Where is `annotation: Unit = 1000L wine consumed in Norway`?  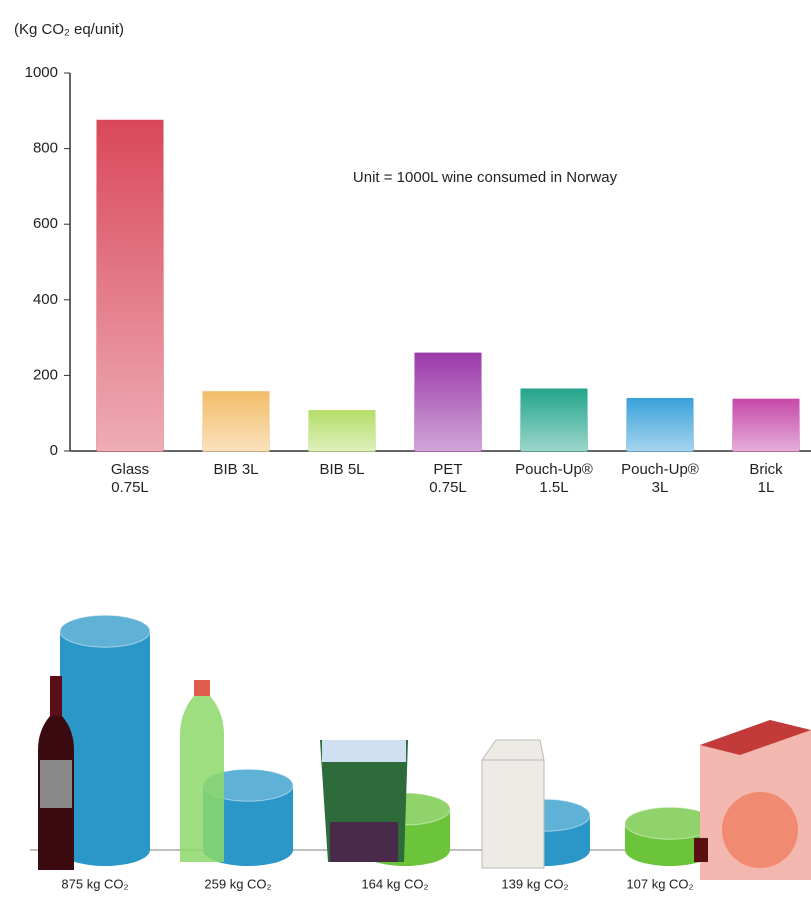 annotation: Unit = 1000L wine consumed in Norway is located at coordinates (485, 177).